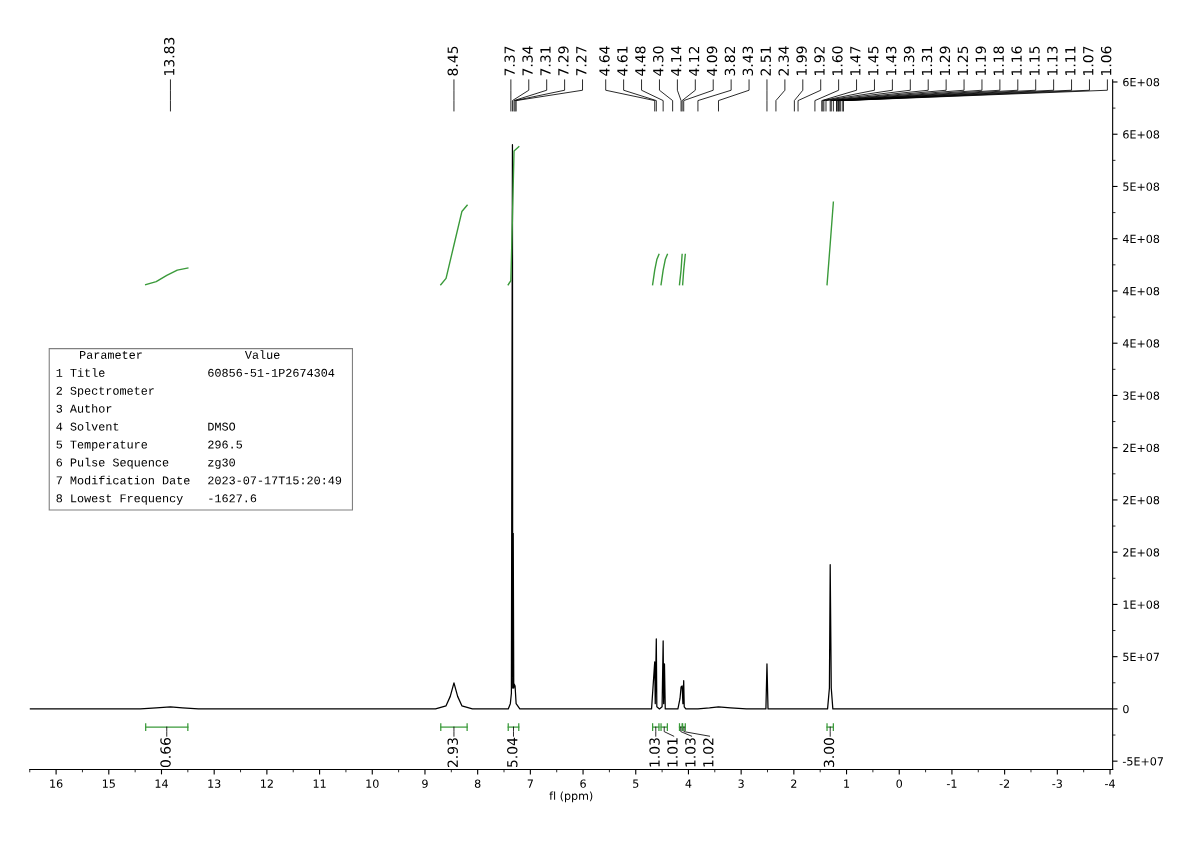 The width and height of the screenshot is (1190, 841). Describe the element at coordinates (180, 354) in the screenshot. I see `text: Parameter Value` at that location.